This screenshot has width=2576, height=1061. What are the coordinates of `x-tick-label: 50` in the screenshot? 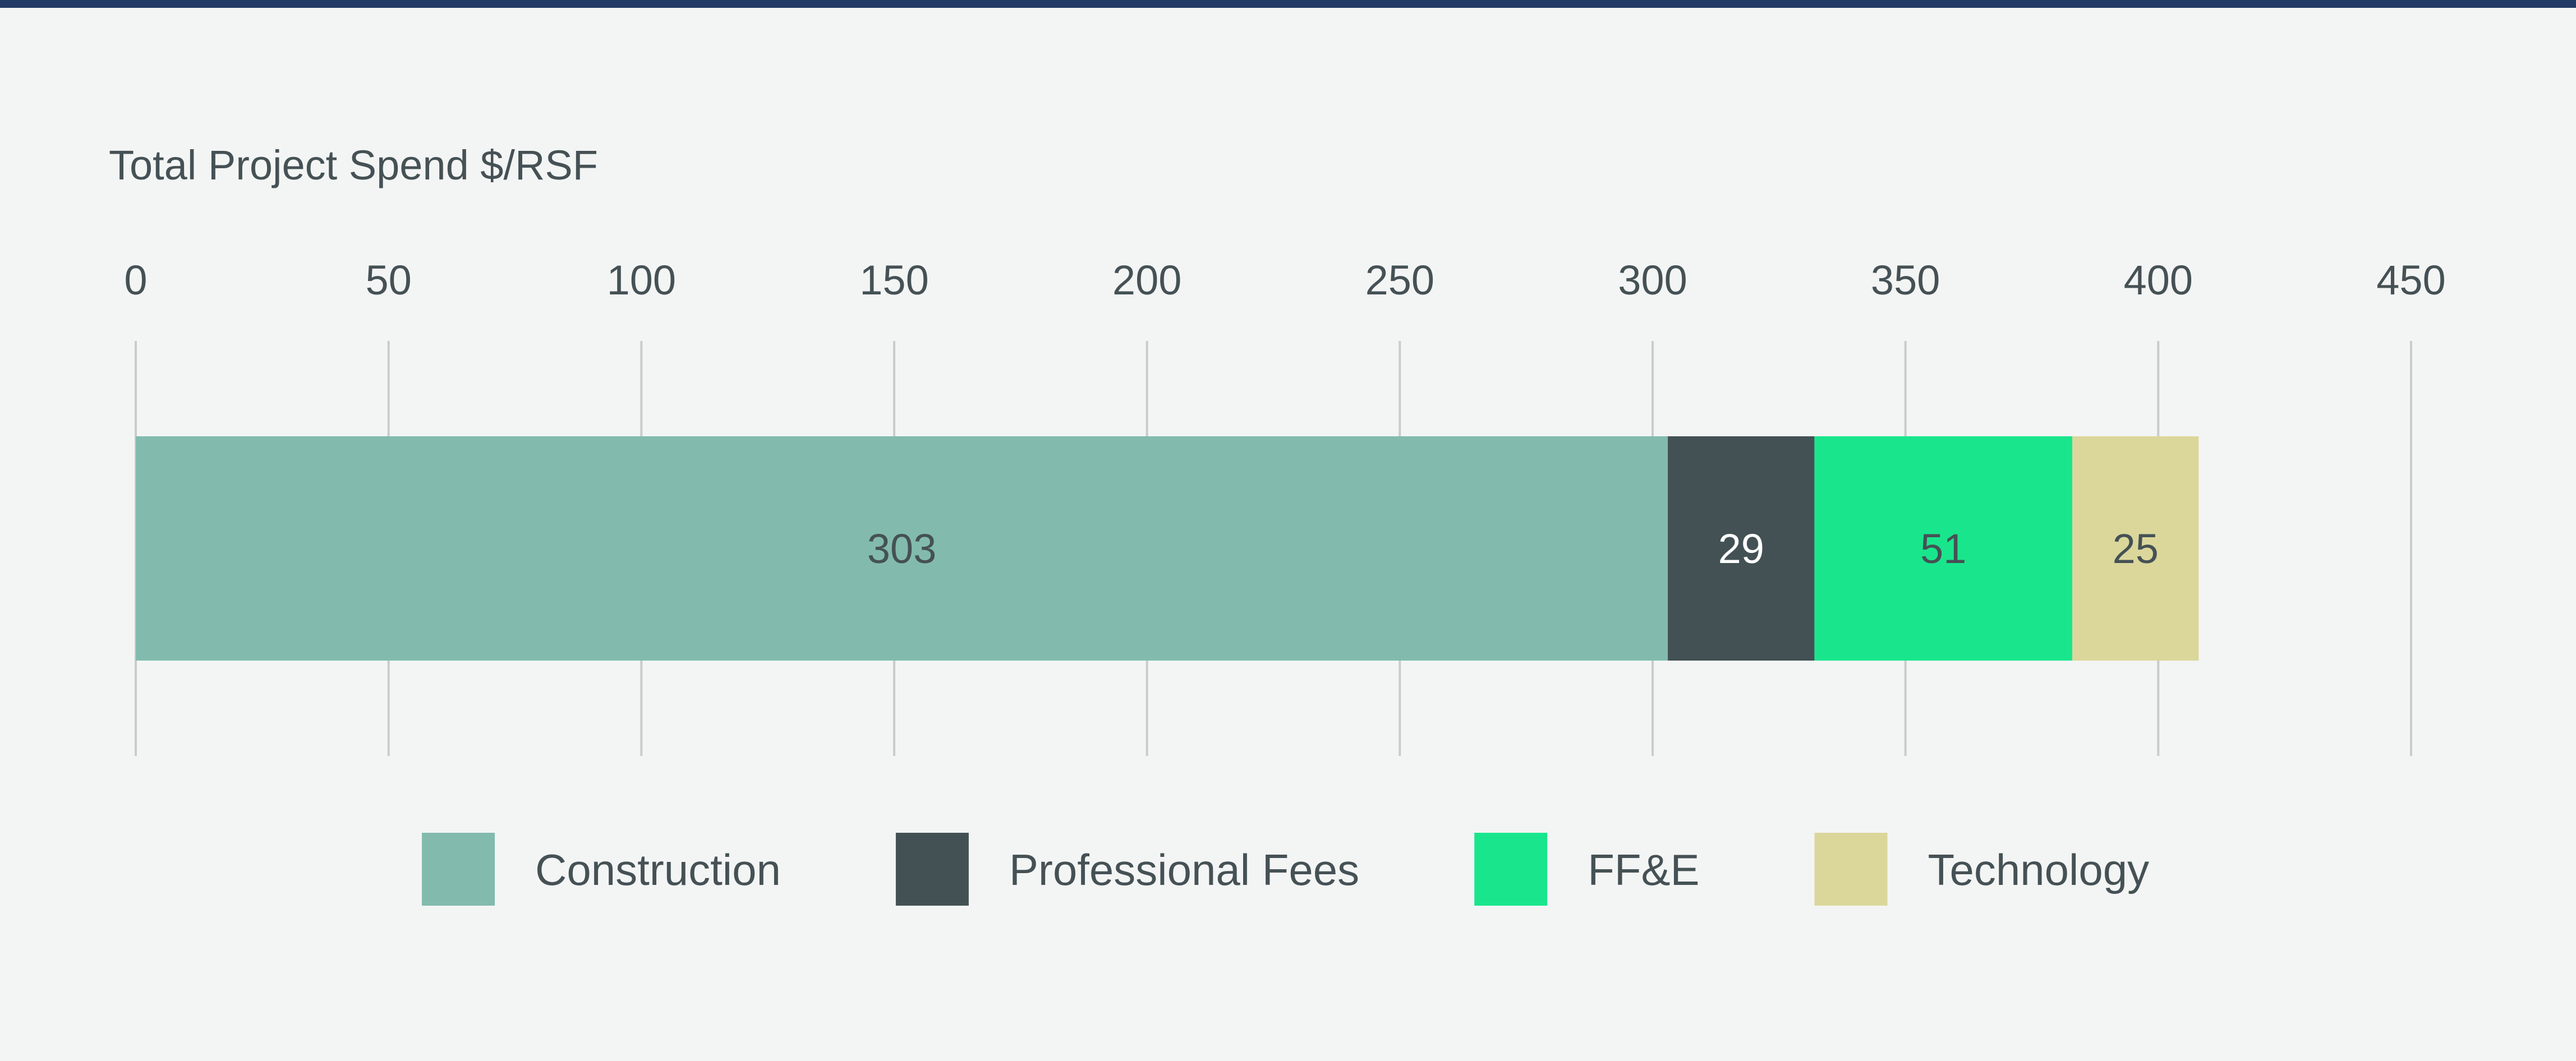 It's located at (389, 280).